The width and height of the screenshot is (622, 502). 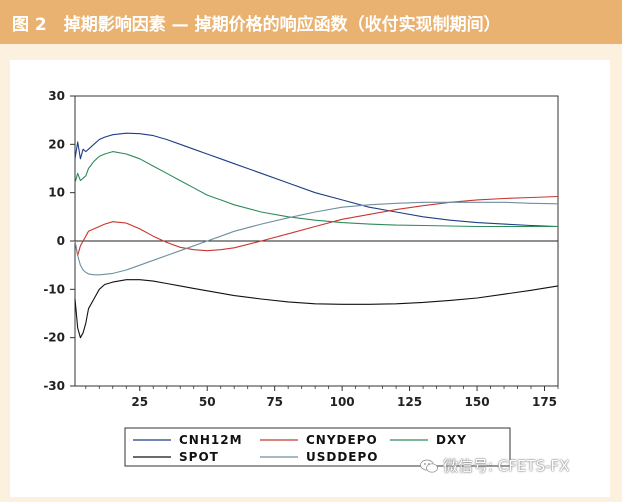 I want to click on series-line-usddepo, so click(x=316, y=238).